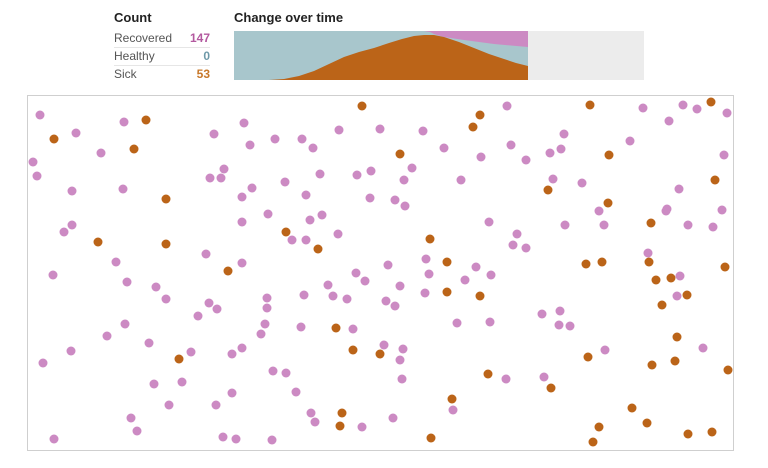  Describe the element at coordinates (162, 74) in the screenshot. I see `count-row-sick: Sick 53` at that location.